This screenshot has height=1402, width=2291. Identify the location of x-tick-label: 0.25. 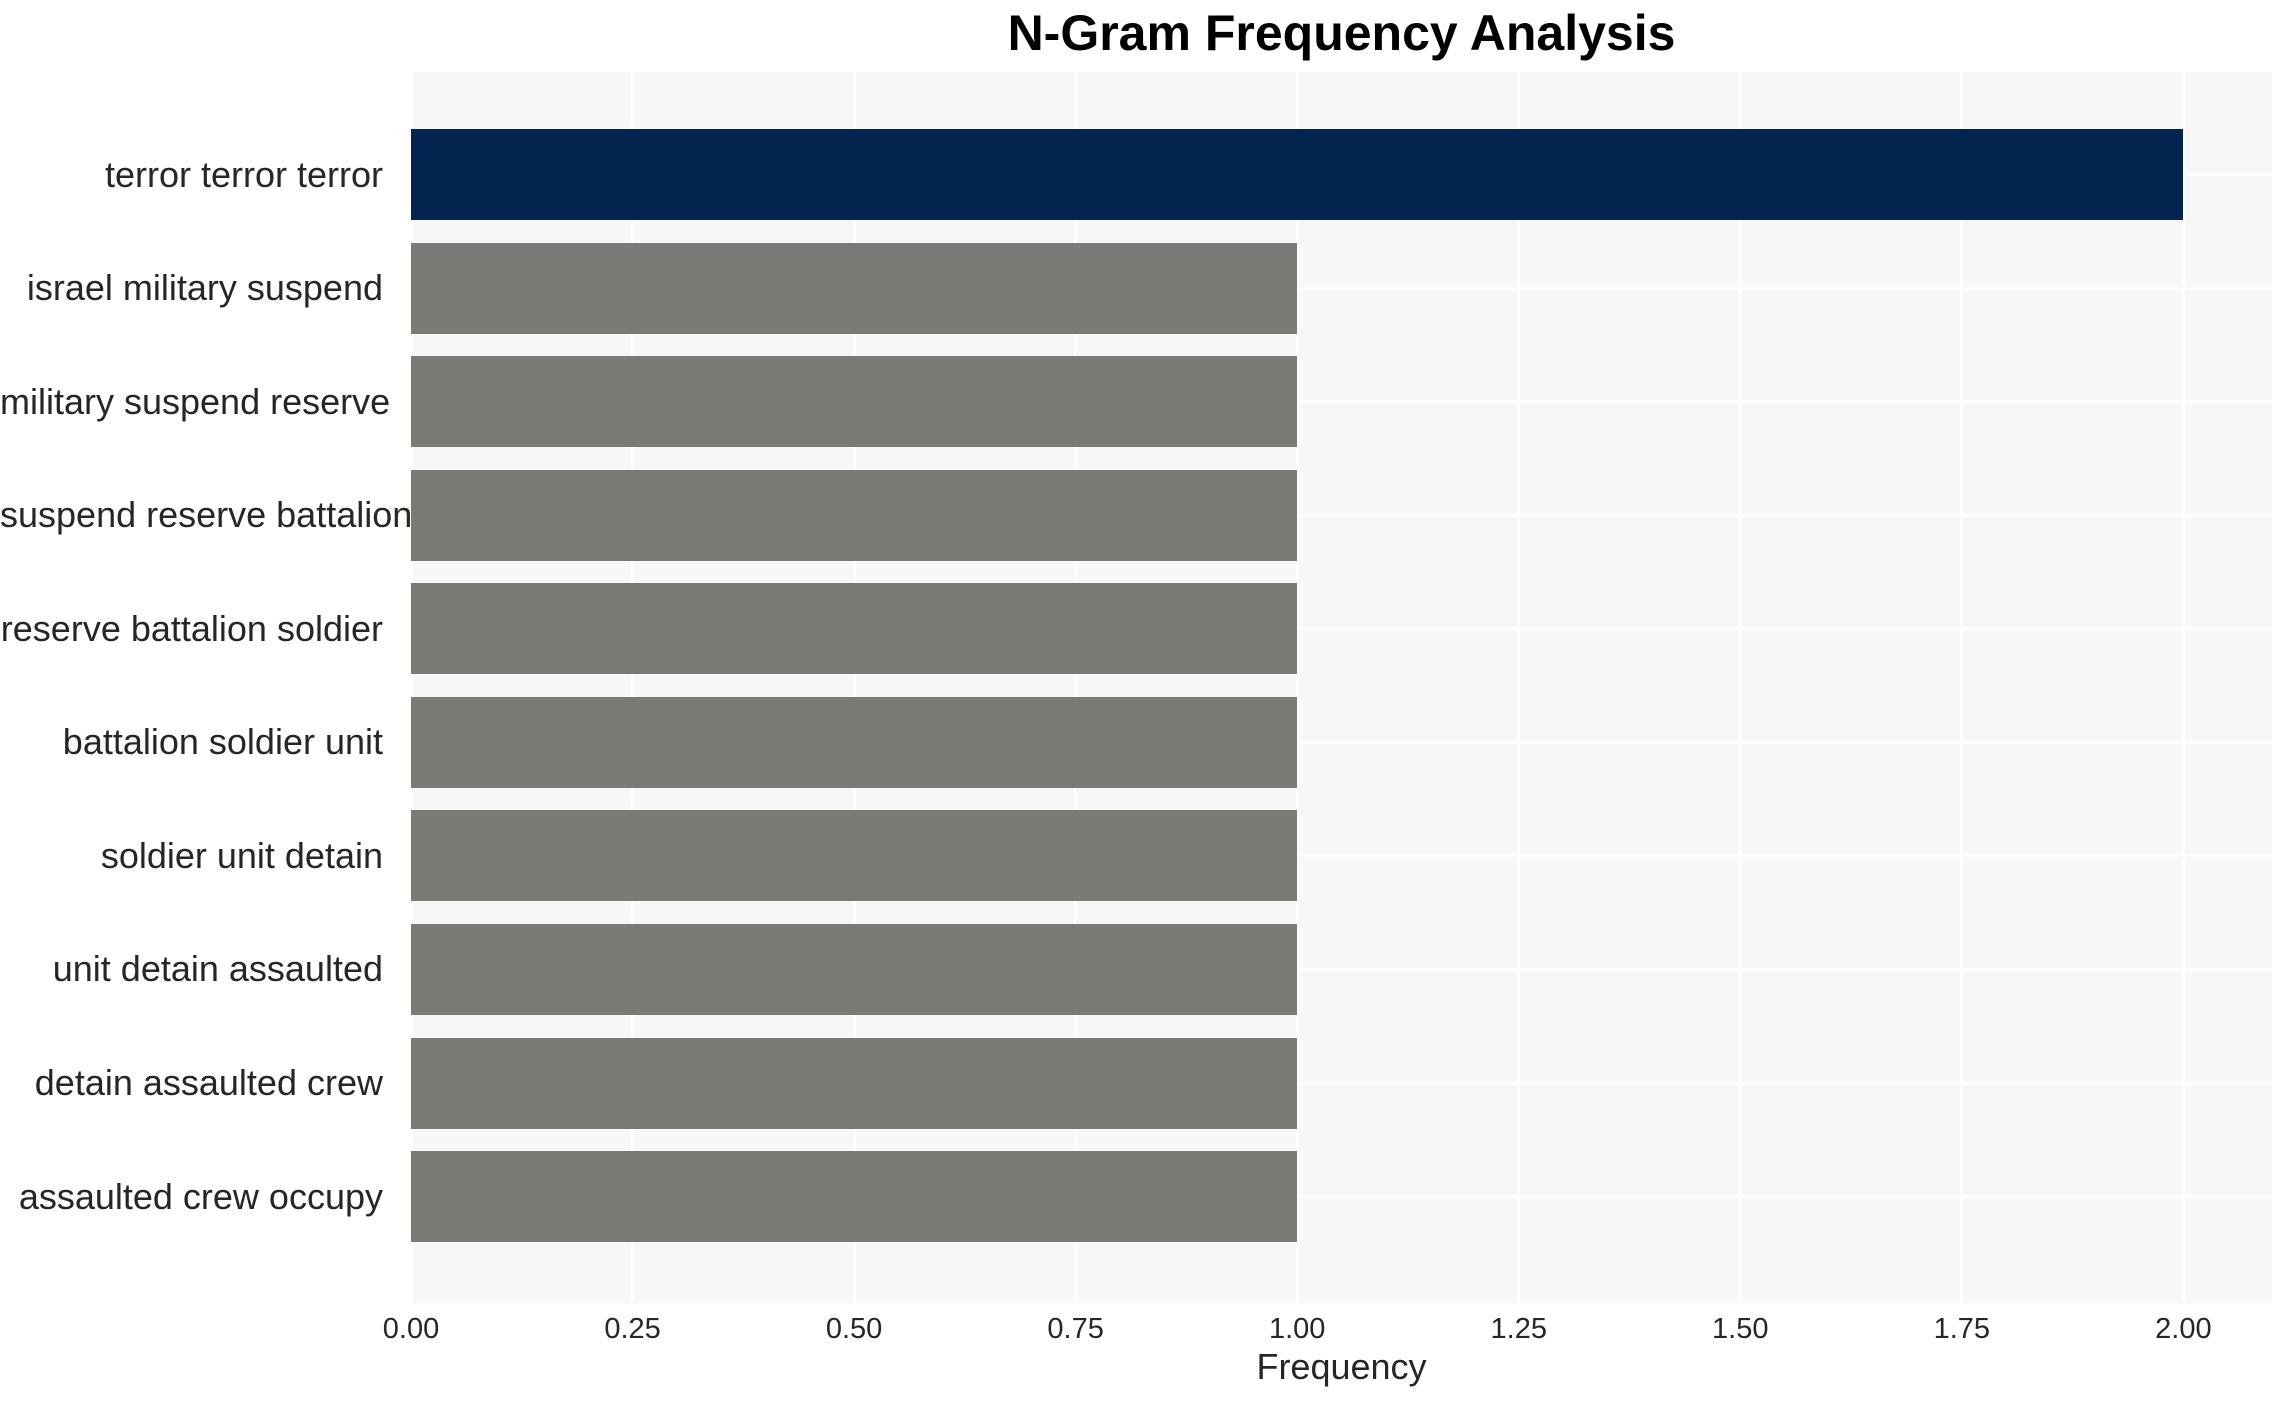
(632, 1329).